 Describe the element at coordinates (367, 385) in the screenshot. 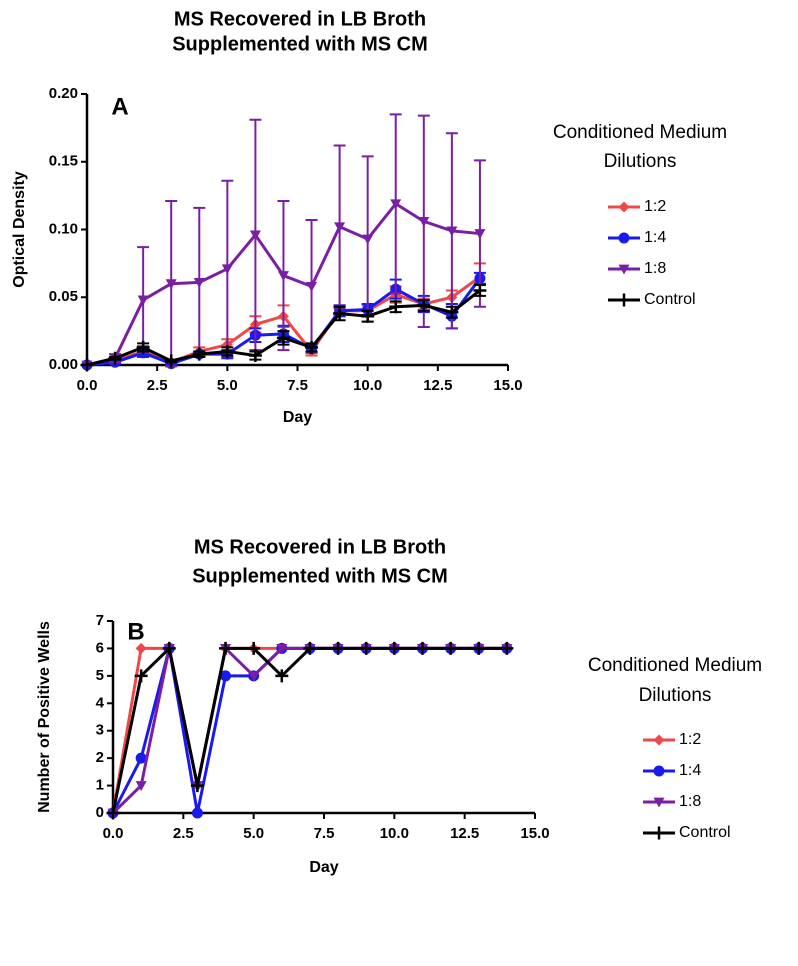

I see `x-tick-label: 10.0` at that location.